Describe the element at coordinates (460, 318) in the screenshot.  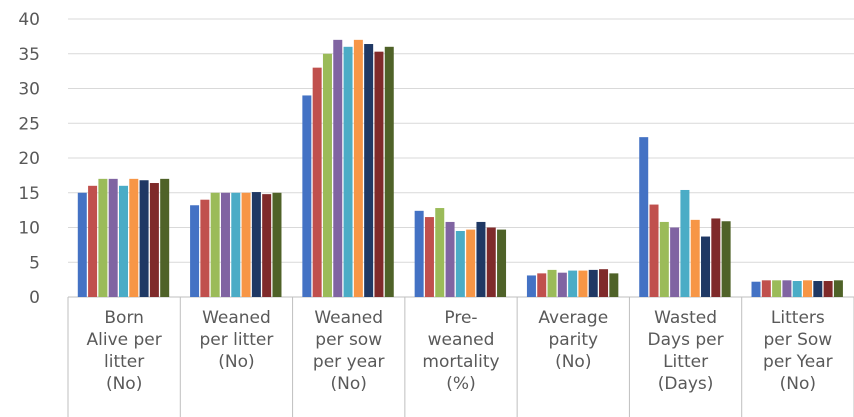
I see `category-label-line: Pre-` at that location.